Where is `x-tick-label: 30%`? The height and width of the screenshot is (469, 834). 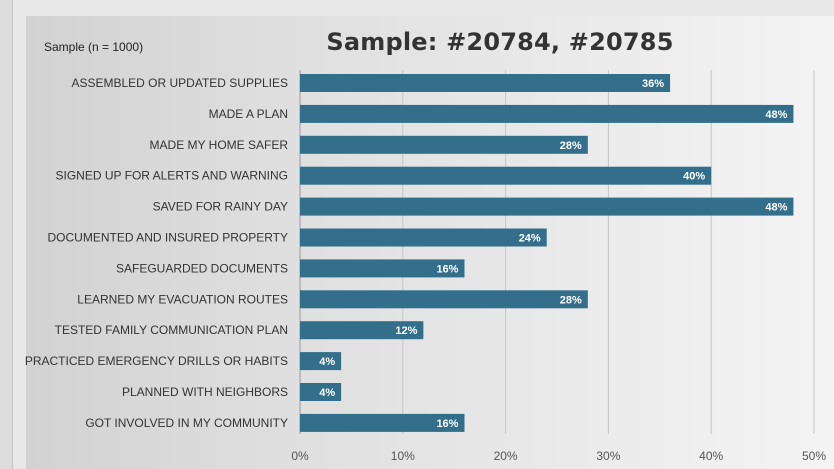 x-tick-label: 30% is located at coordinates (608, 456).